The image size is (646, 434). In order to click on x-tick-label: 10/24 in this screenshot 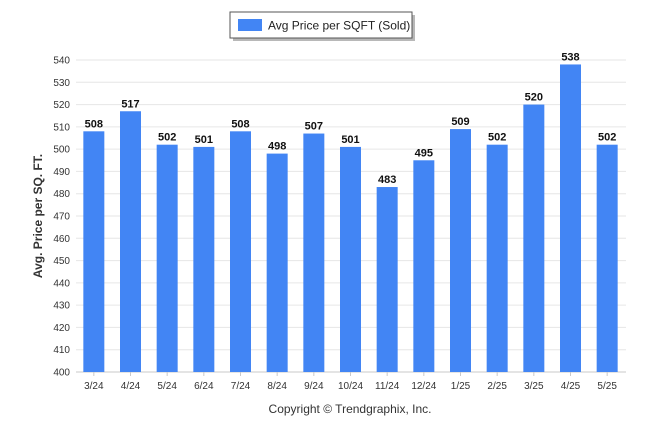, I will do `click(350, 386)`.